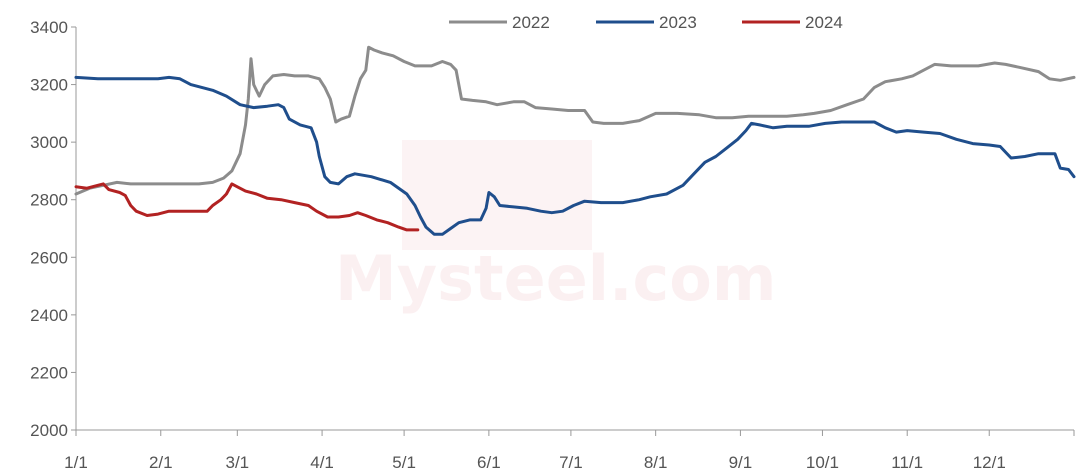 The image size is (1076, 473). Describe the element at coordinates (53, 229) in the screenshot. I see `y-axis-ticks: 2000 2200 2400 2600 2800 3000 3200 3400` at that location.